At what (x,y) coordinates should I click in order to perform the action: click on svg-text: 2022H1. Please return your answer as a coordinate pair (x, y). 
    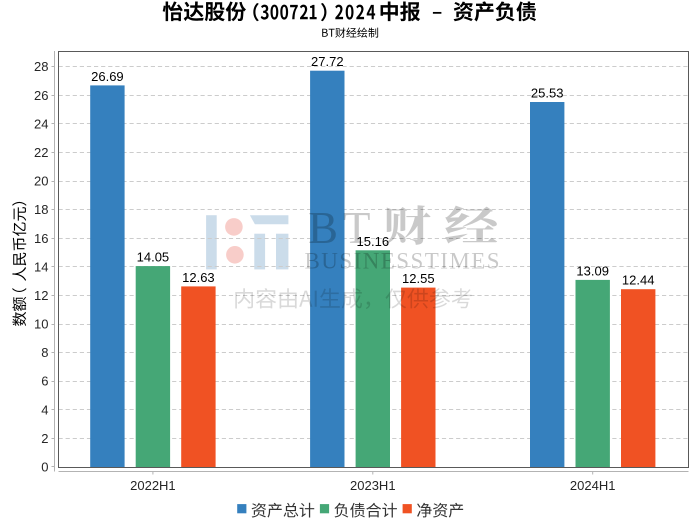
    Looking at the image, I should click on (153, 485).